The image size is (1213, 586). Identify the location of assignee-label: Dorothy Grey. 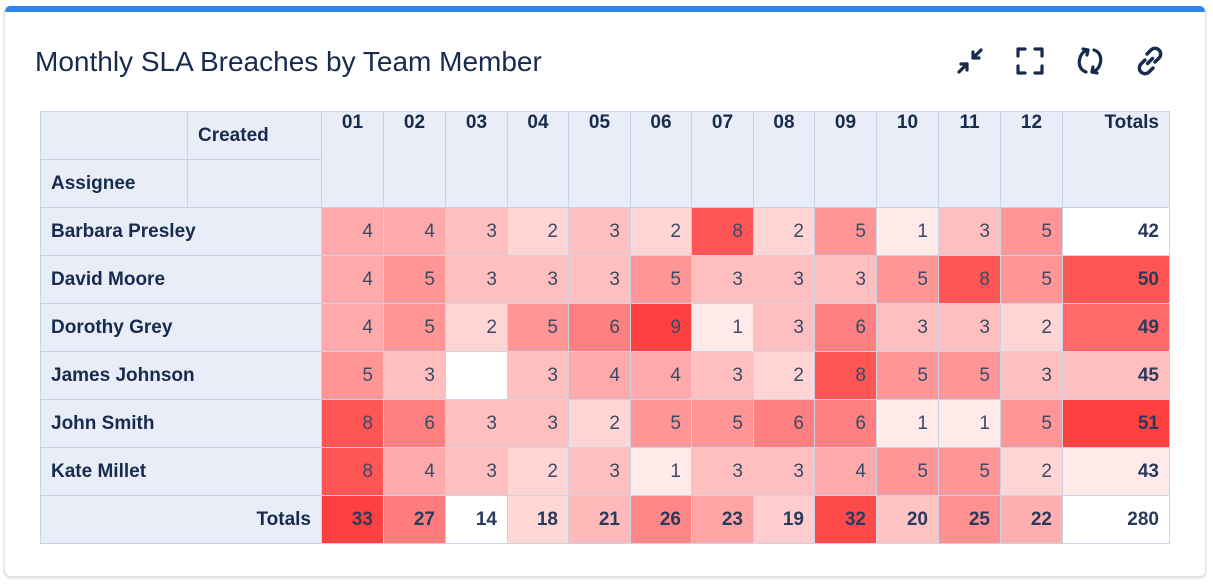
(181, 327).